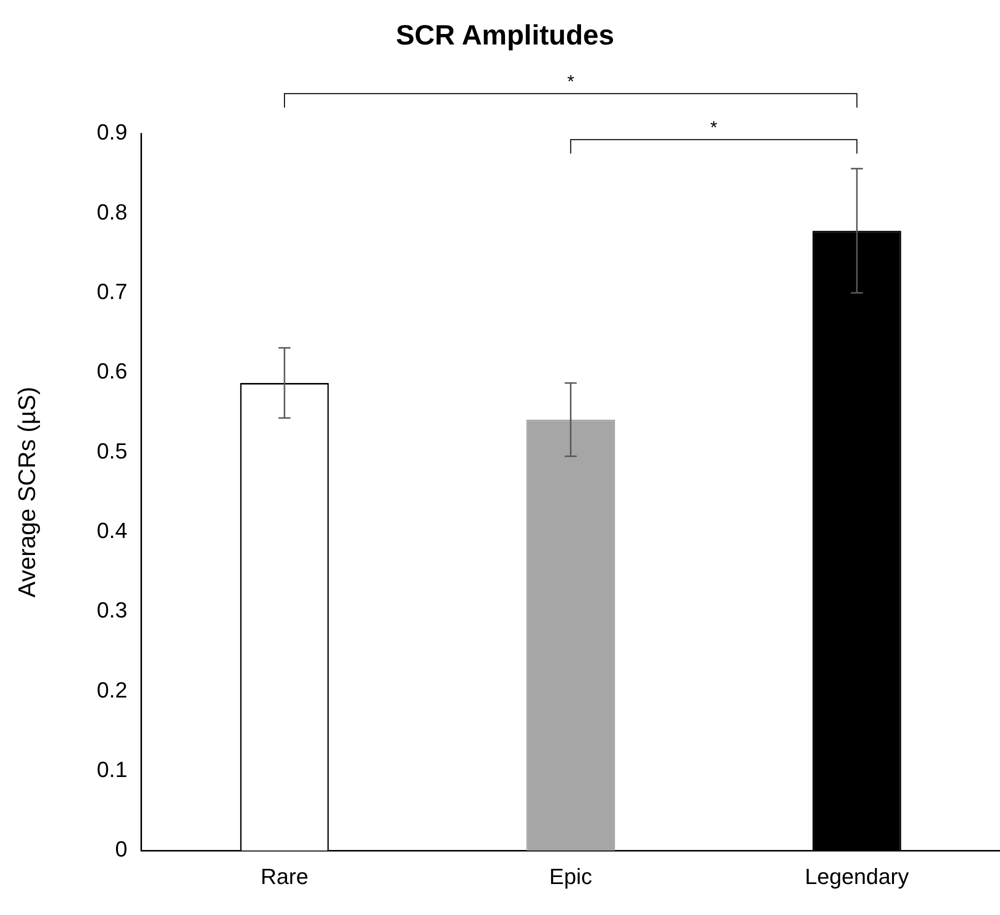 Image resolution: width=1000 pixels, height=915 pixels. Describe the element at coordinates (570, 876) in the screenshot. I see `x-tick-label: Epic` at that location.